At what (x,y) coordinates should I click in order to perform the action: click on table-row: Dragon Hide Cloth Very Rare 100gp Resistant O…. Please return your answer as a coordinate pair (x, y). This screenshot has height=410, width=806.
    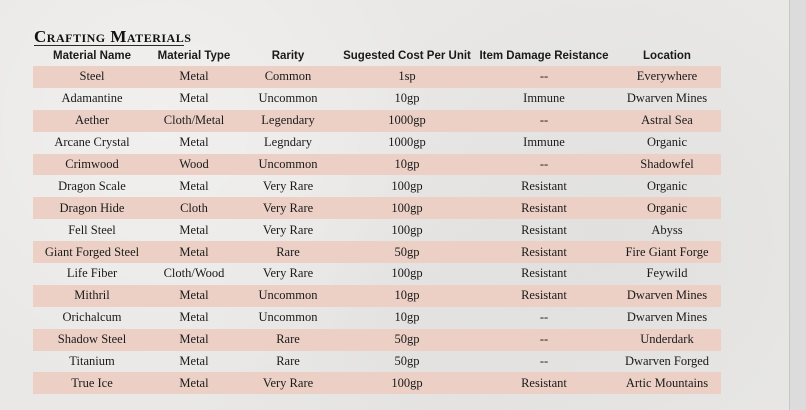
    Looking at the image, I should click on (377, 208).